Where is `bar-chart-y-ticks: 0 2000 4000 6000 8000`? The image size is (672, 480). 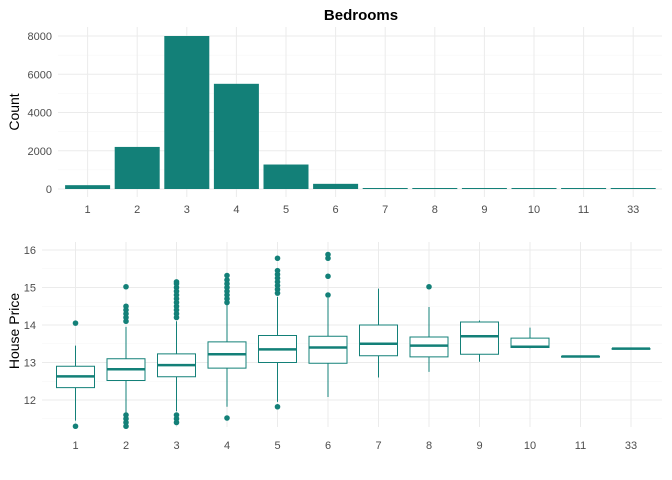
bar-chart-y-ticks: 0 2000 4000 6000 8000 is located at coordinates (40, 113).